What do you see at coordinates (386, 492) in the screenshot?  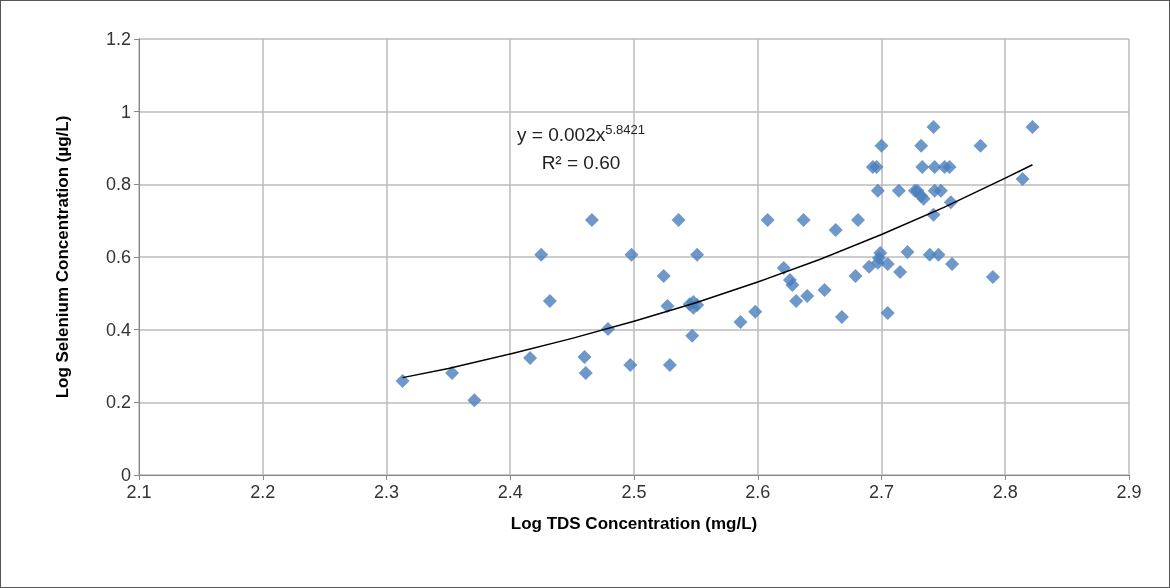 I see `x-tick-label: 2.3` at bounding box center [386, 492].